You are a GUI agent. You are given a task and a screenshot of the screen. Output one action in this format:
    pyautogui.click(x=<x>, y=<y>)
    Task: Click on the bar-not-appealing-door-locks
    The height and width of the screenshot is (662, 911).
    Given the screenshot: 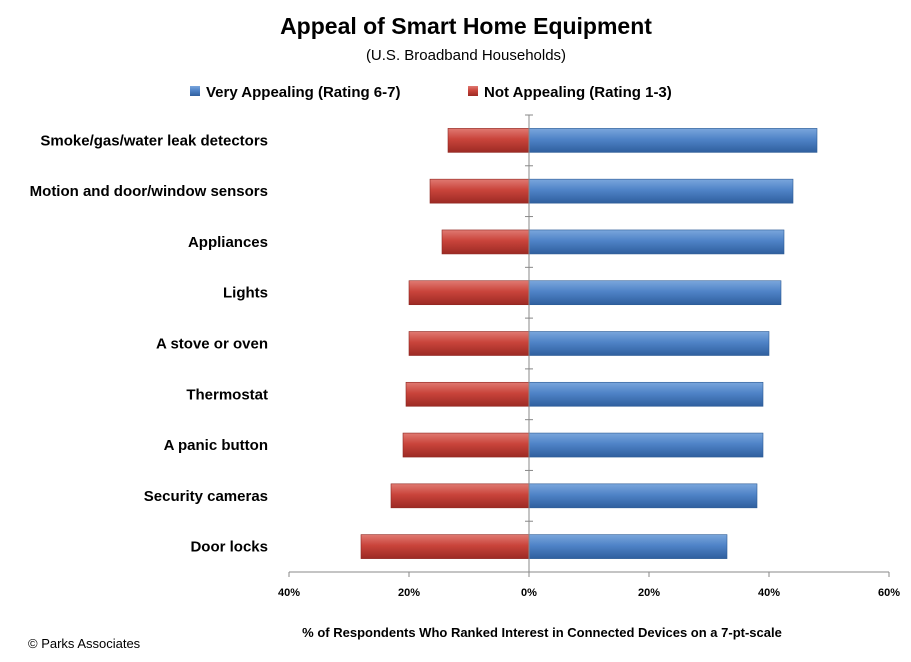 What is the action you would take?
    pyautogui.click(x=445, y=546)
    